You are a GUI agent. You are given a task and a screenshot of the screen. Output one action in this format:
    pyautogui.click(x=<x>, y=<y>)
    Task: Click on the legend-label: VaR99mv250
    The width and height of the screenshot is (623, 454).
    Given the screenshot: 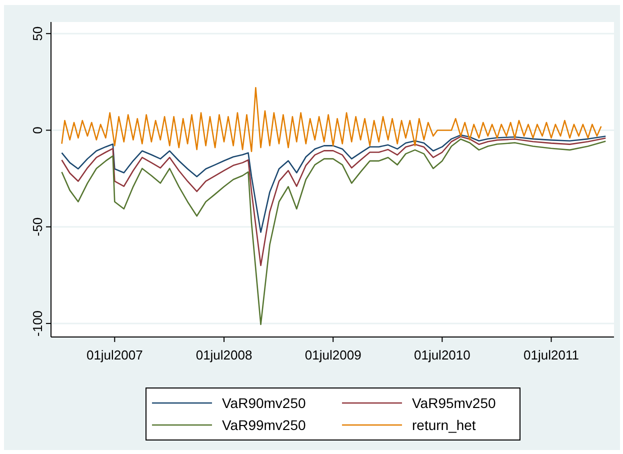 What is the action you would take?
    pyautogui.click(x=264, y=425)
    